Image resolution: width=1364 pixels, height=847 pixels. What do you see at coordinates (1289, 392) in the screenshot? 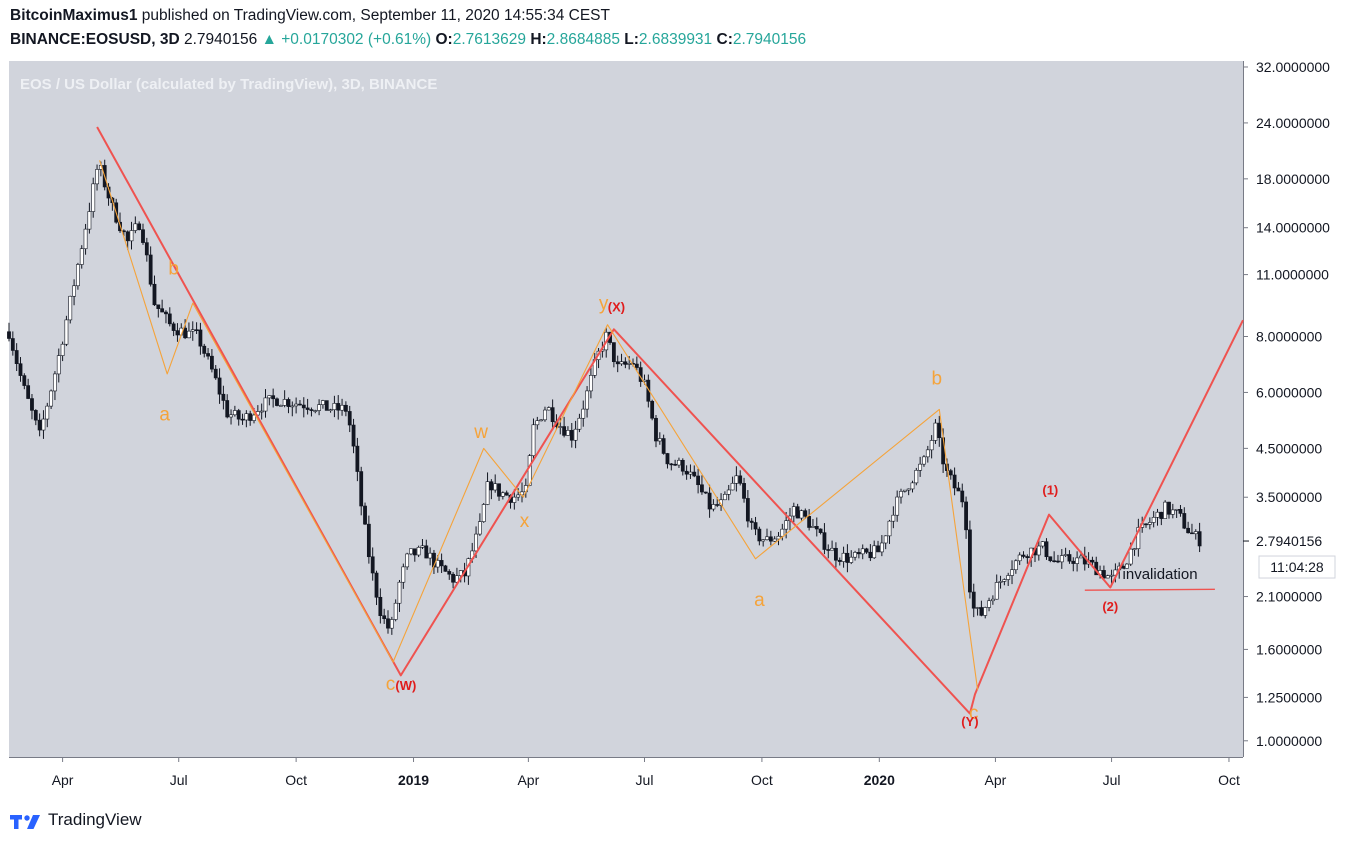
I see `price-tick-label: 6.0000000` at bounding box center [1289, 392].